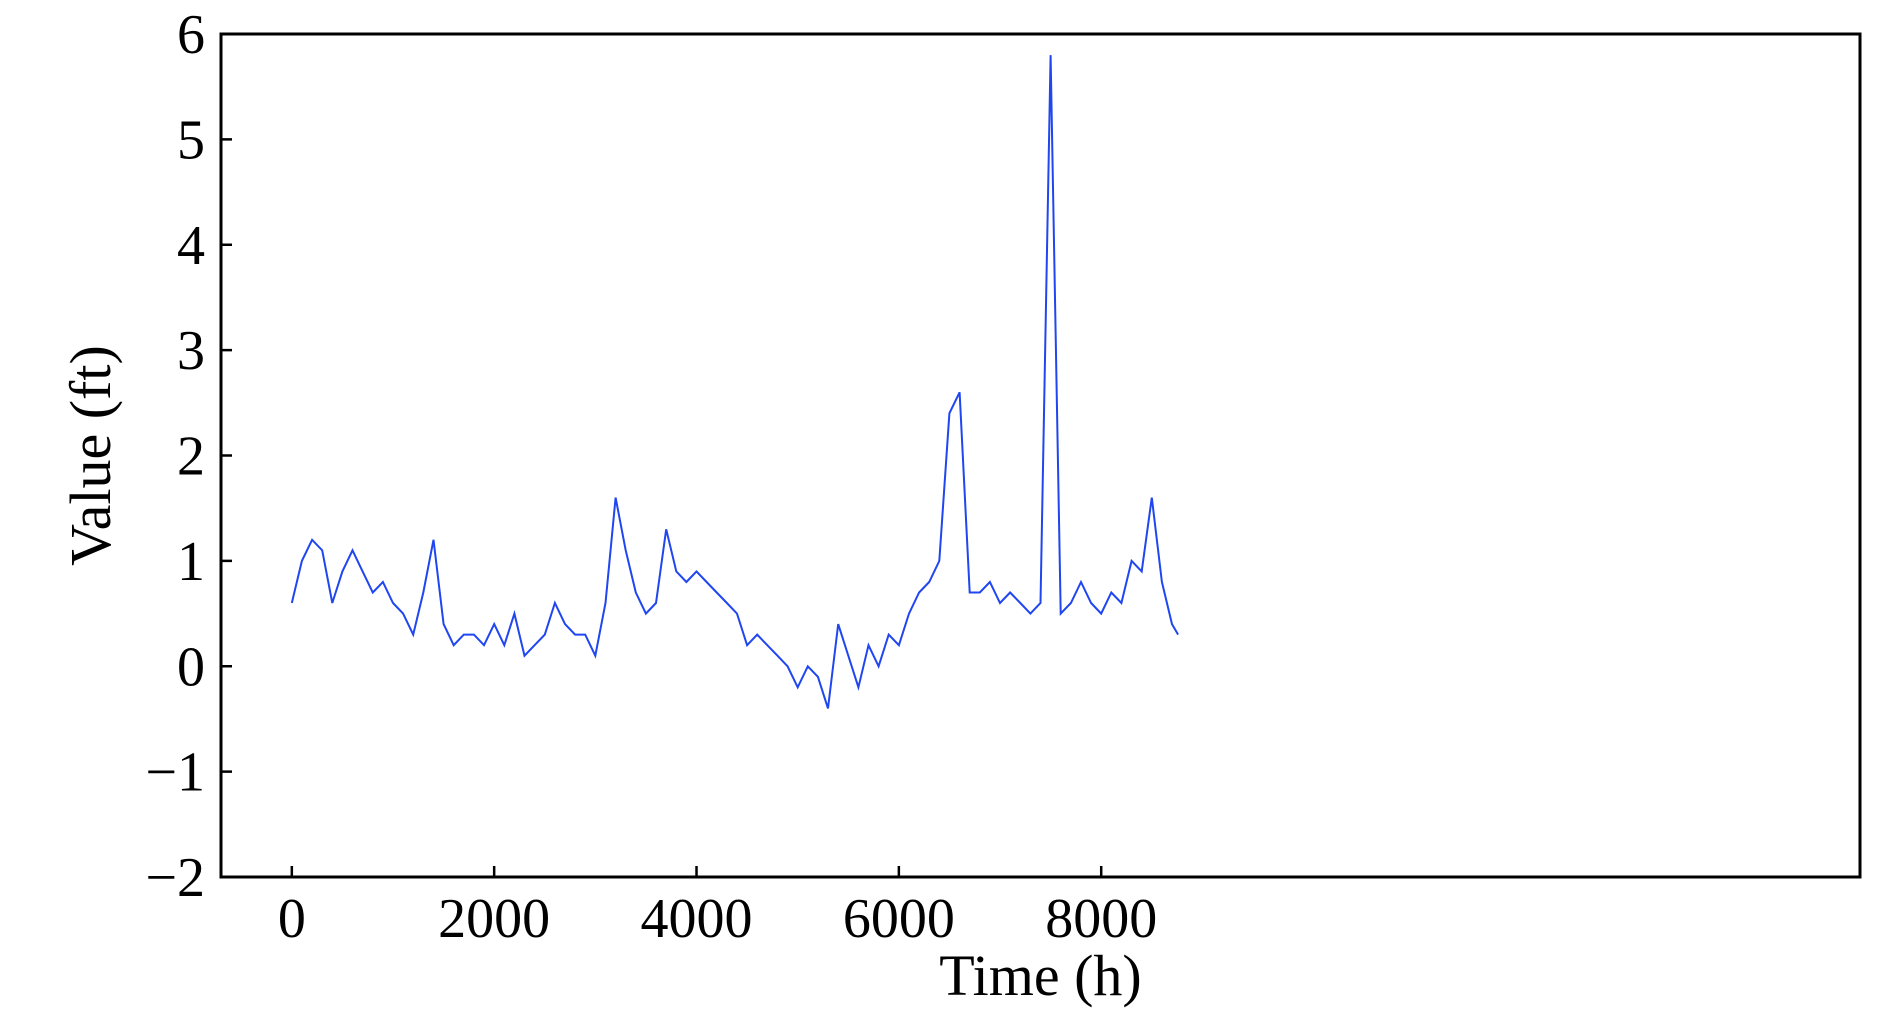 This screenshot has height=1013, width=1890. Describe the element at coordinates (494, 919) in the screenshot. I see `x-tick-label: 2000` at that location.